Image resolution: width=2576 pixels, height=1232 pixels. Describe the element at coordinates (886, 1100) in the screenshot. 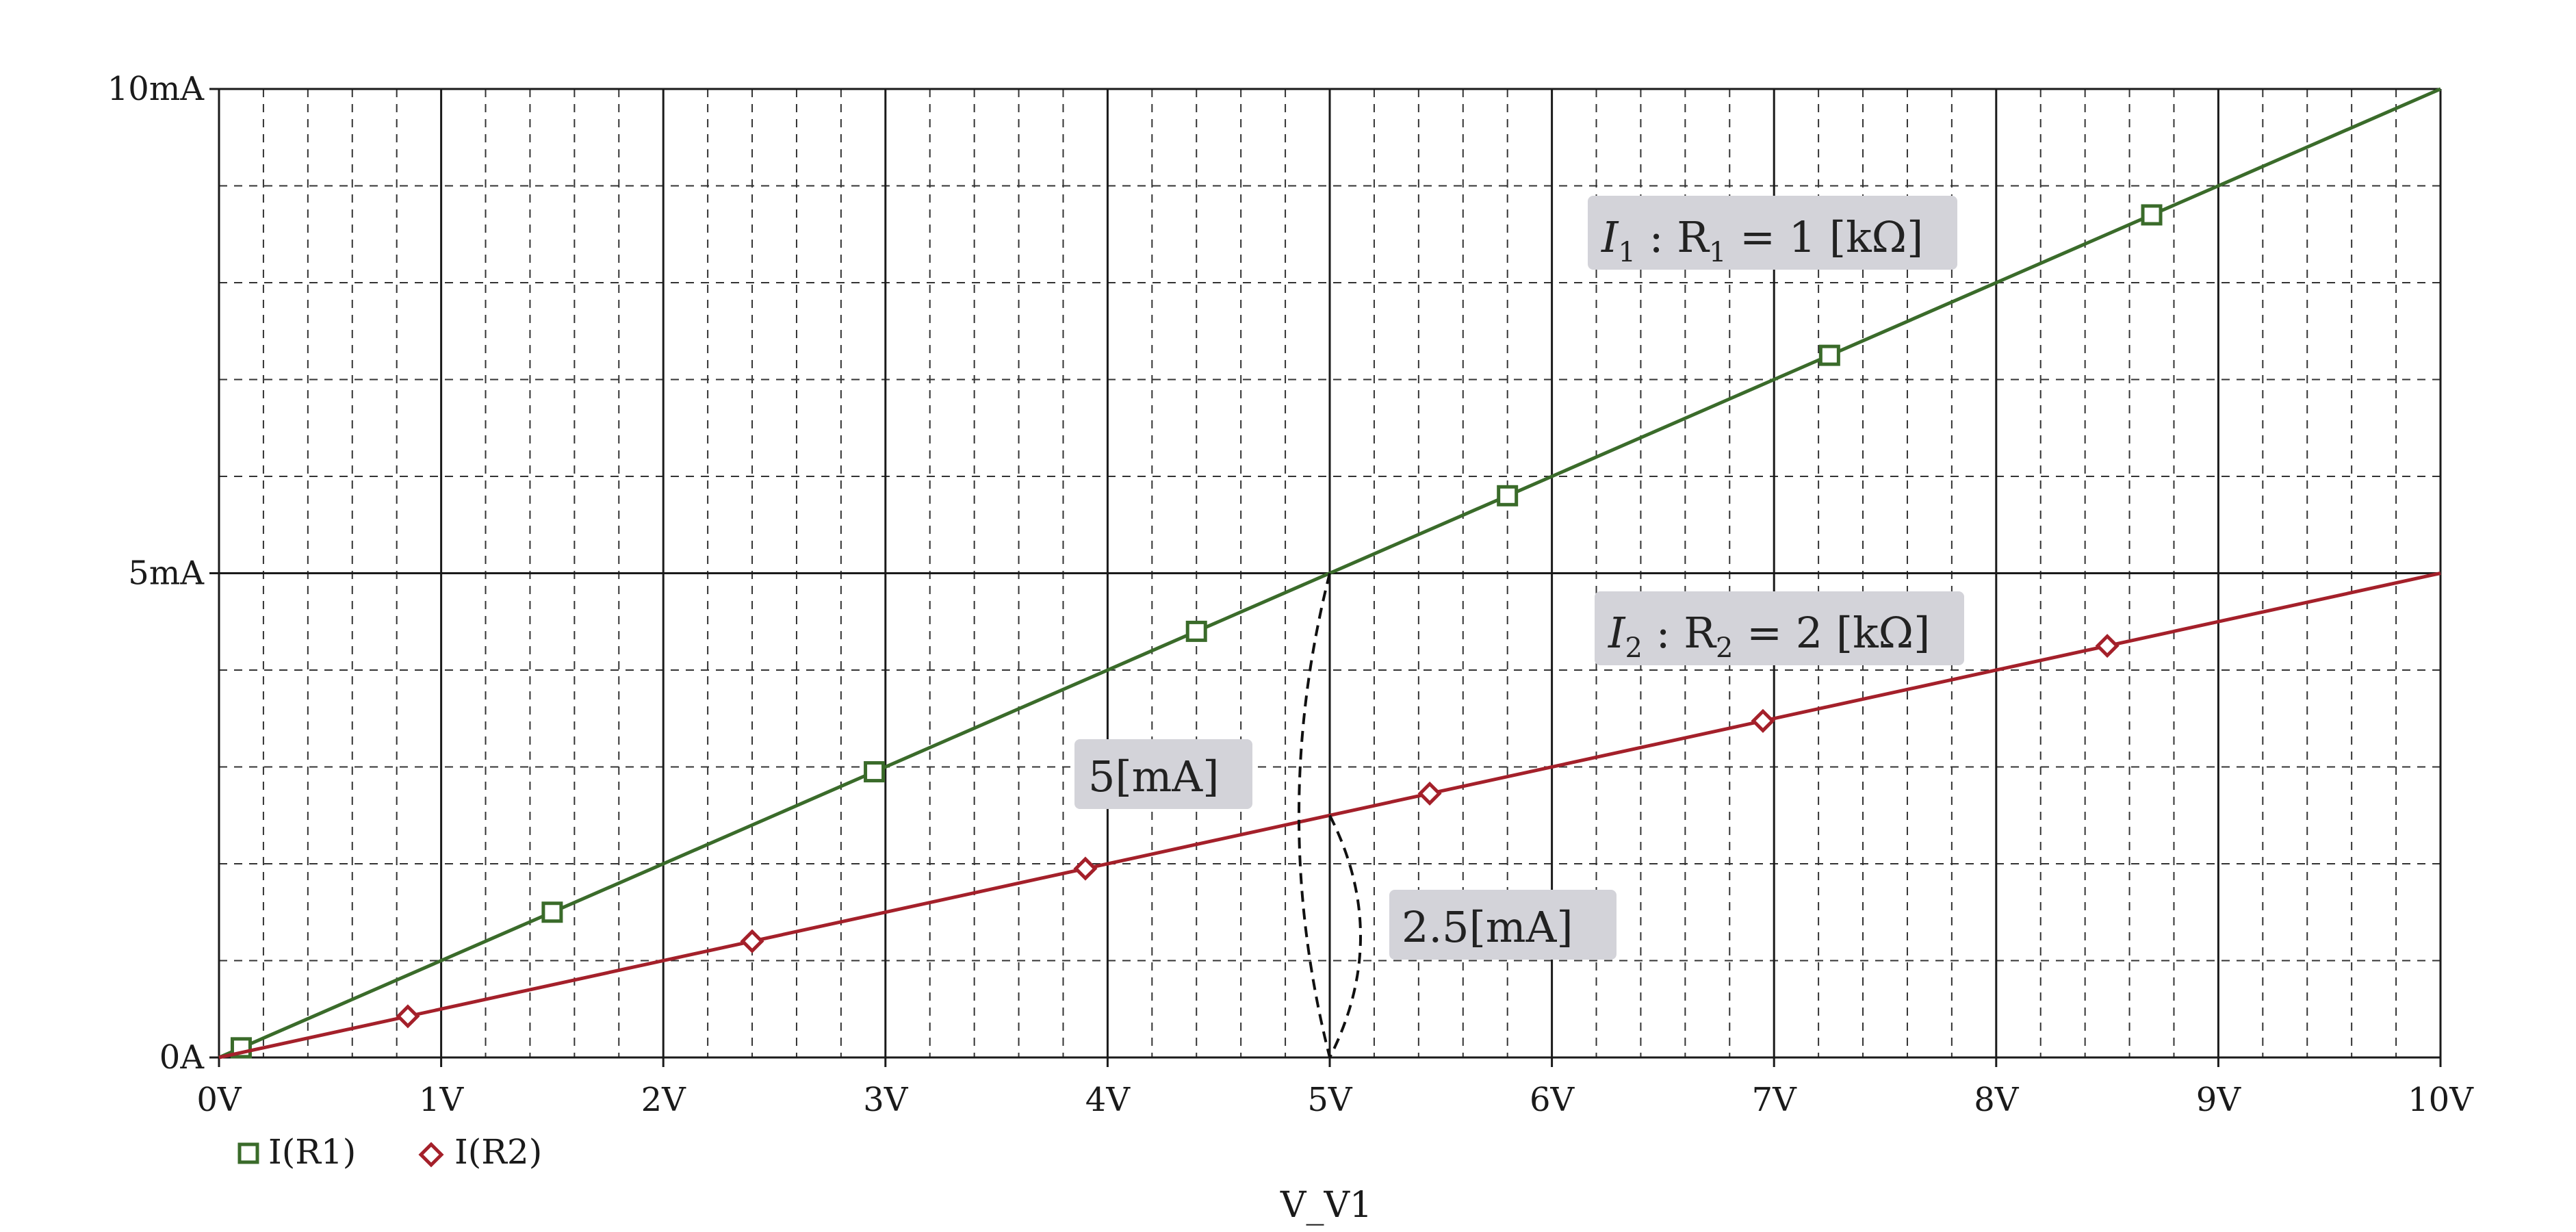

I see `x-tick-label: 3V` at that location.